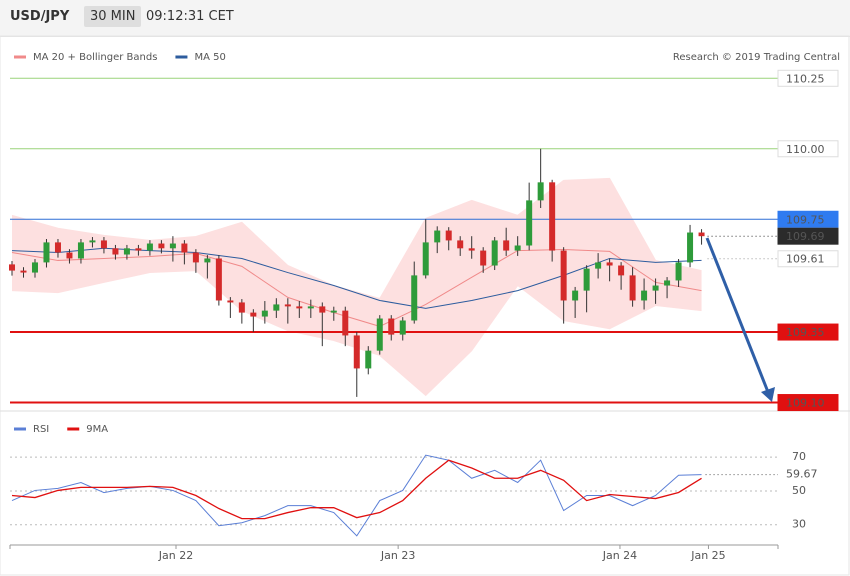  Describe the element at coordinates (190, 16) in the screenshot. I see `time: 09:12:31 CET` at that location.